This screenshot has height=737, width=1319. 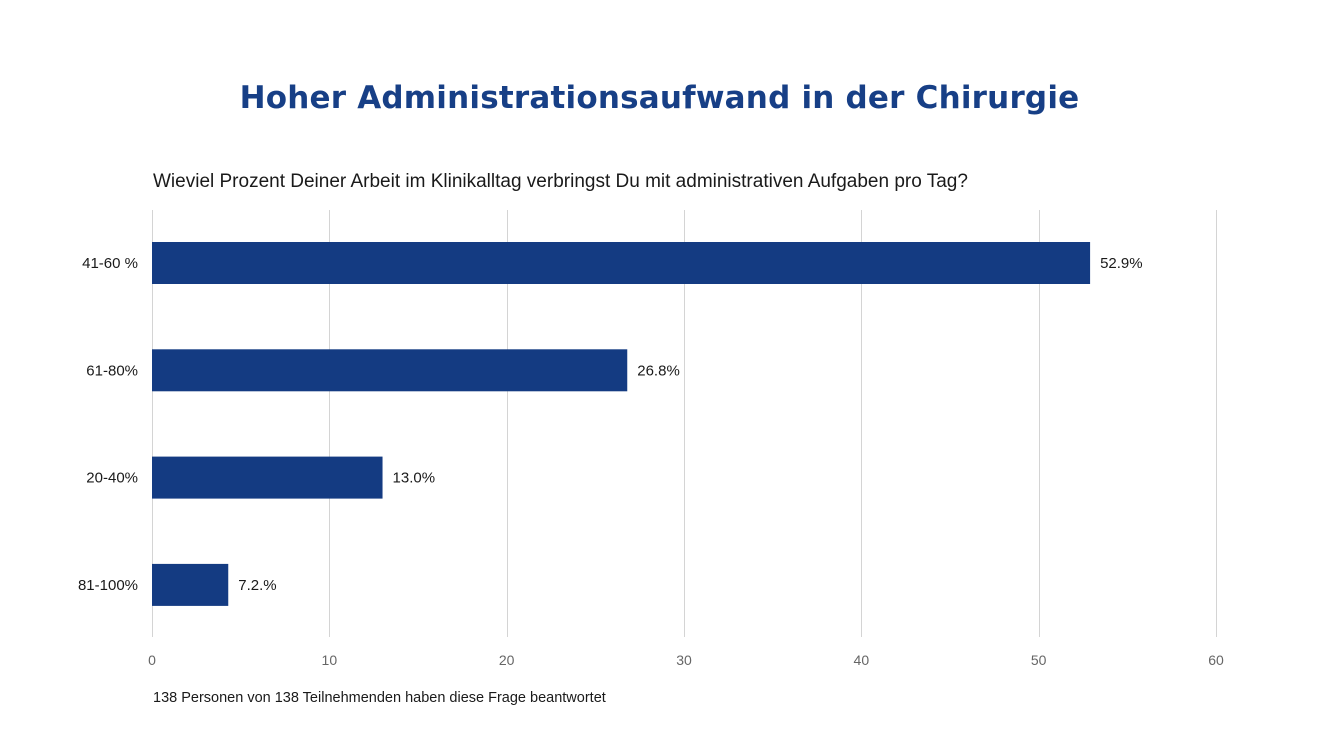 I want to click on x-tick-label: 40, so click(x=862, y=660).